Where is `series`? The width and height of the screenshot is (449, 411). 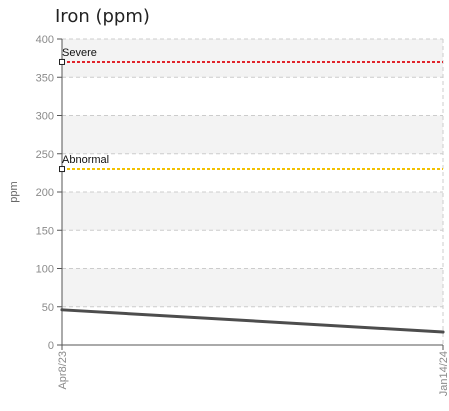 series is located at coordinates (253, 320).